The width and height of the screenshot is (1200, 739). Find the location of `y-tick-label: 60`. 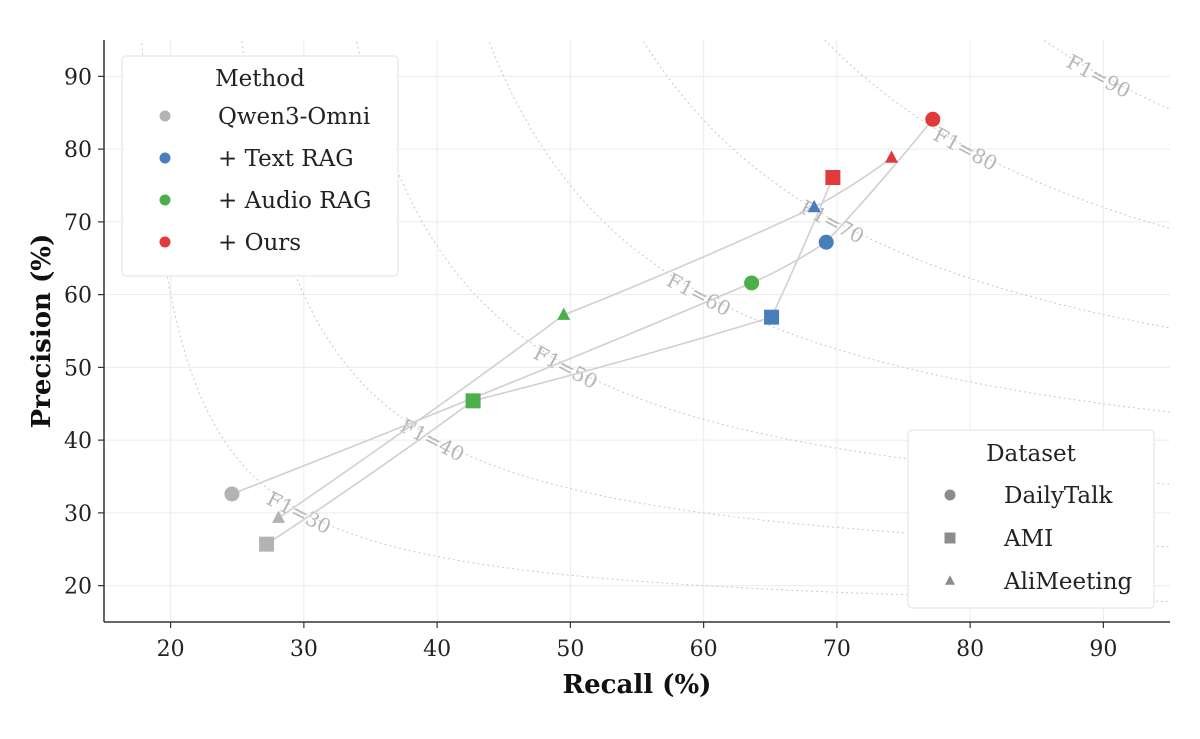

y-tick-label: 60 is located at coordinates (78, 296).